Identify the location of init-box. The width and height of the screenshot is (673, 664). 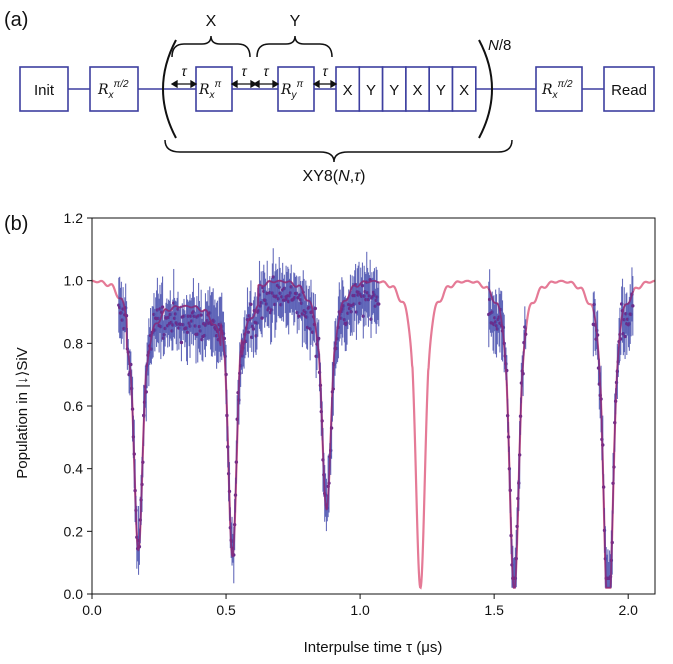
(44, 89).